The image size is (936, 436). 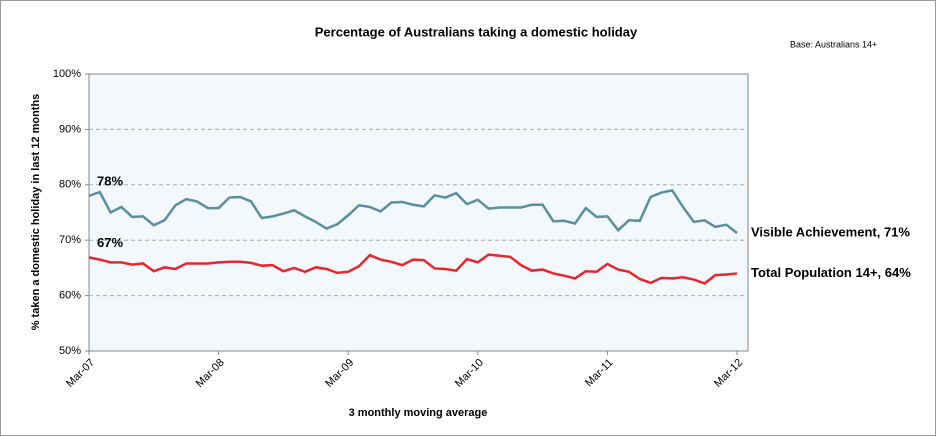 I want to click on y-tick-label: 60%, so click(x=70, y=296).